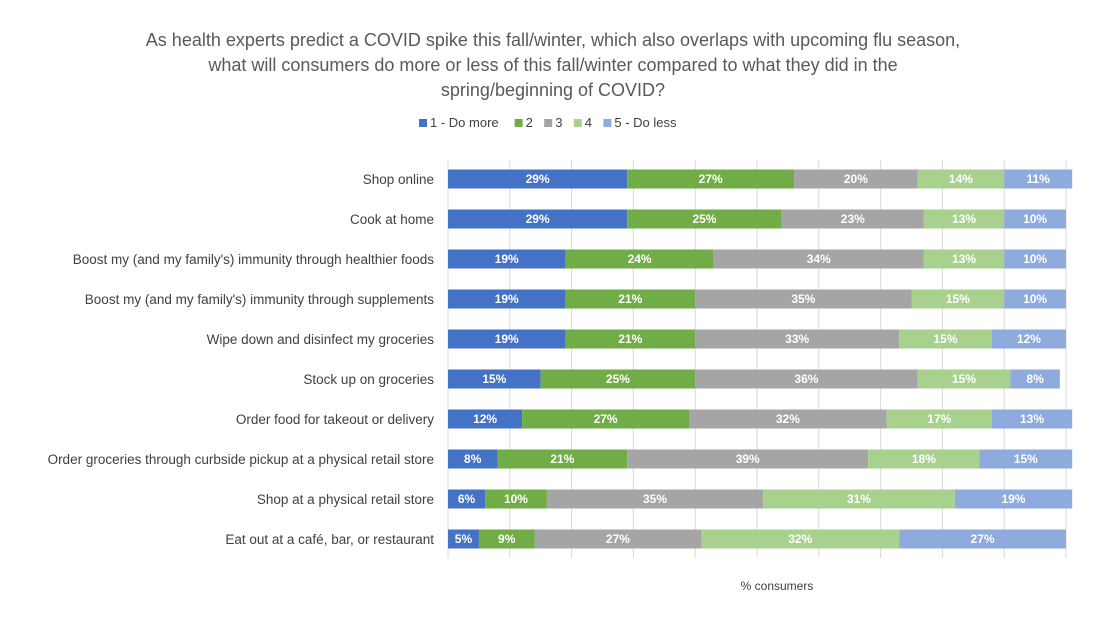 This screenshot has width=1102, height=620. I want to click on bar-segment-r8-s2, so click(562, 459).